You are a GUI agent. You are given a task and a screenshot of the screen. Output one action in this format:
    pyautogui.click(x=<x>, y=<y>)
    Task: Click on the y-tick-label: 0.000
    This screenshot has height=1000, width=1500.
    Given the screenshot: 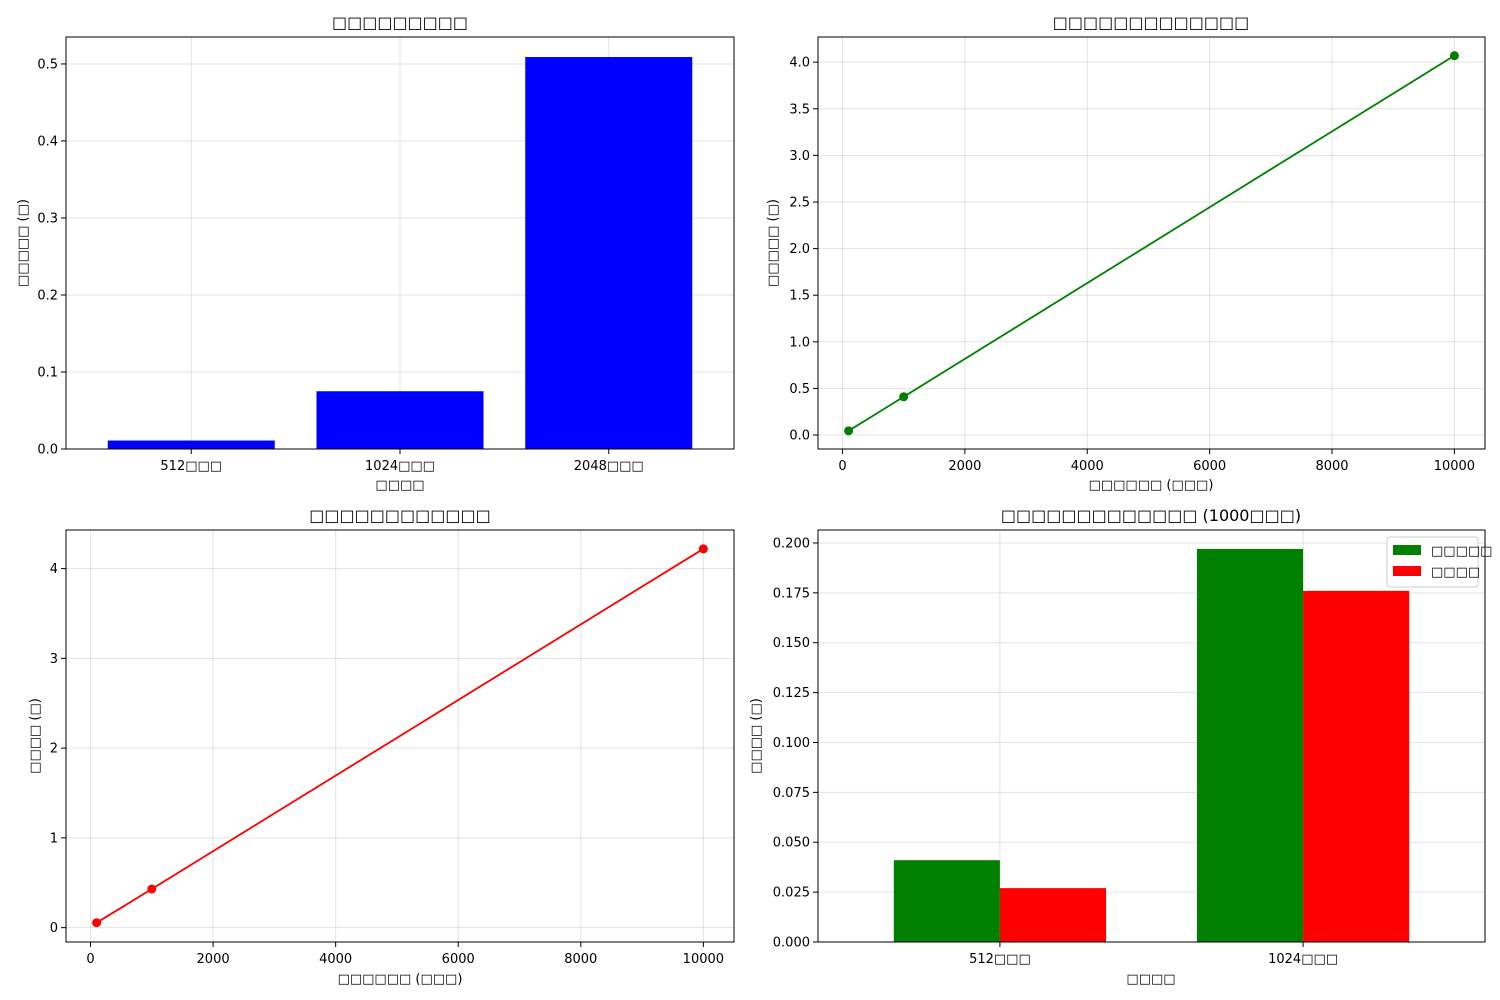 What is the action you would take?
    pyautogui.click(x=791, y=943)
    